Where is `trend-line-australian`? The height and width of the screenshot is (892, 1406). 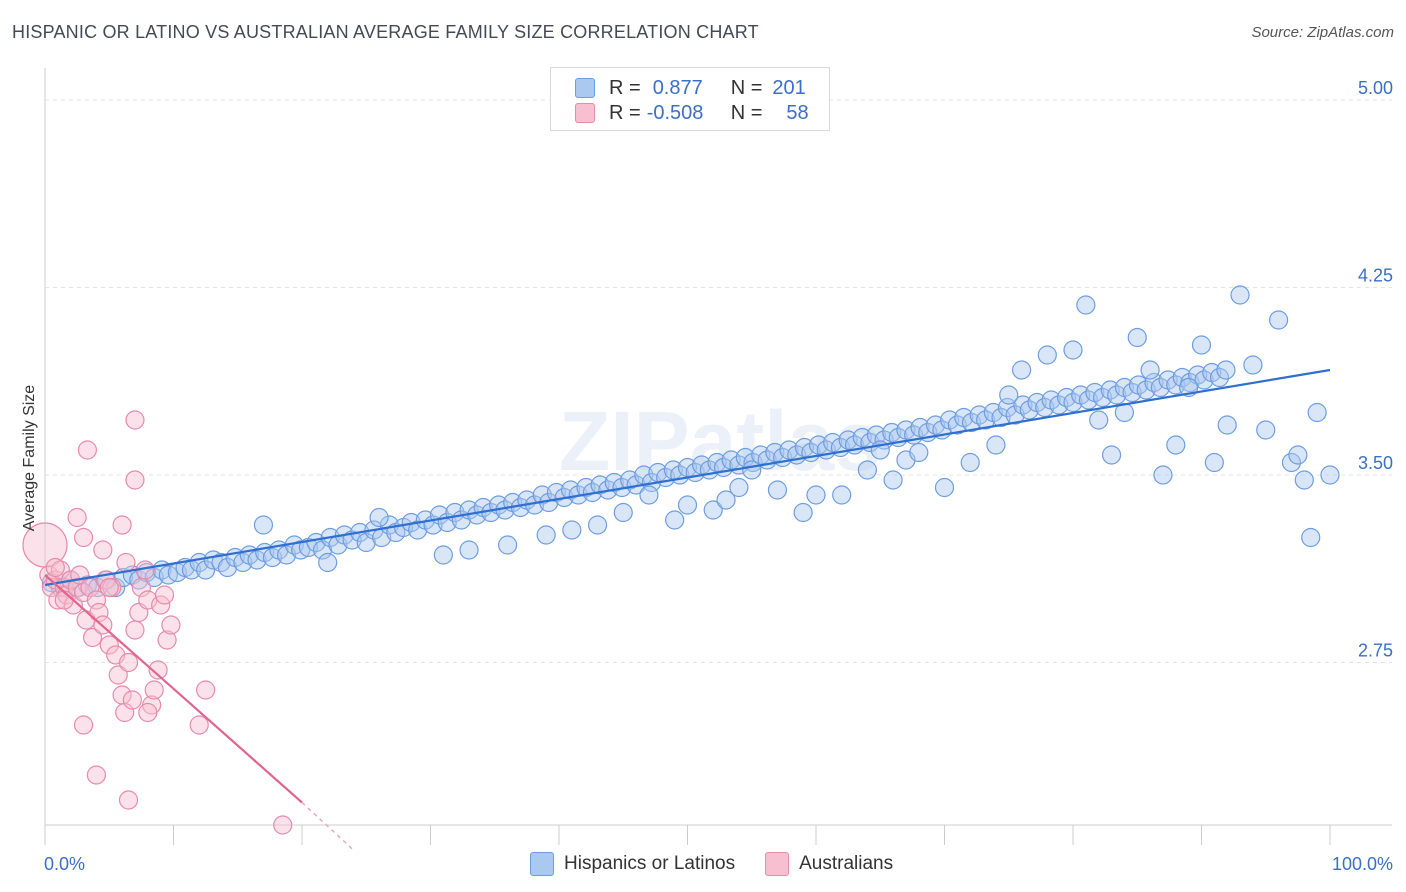
trend-line-australian is located at coordinates (173, 689).